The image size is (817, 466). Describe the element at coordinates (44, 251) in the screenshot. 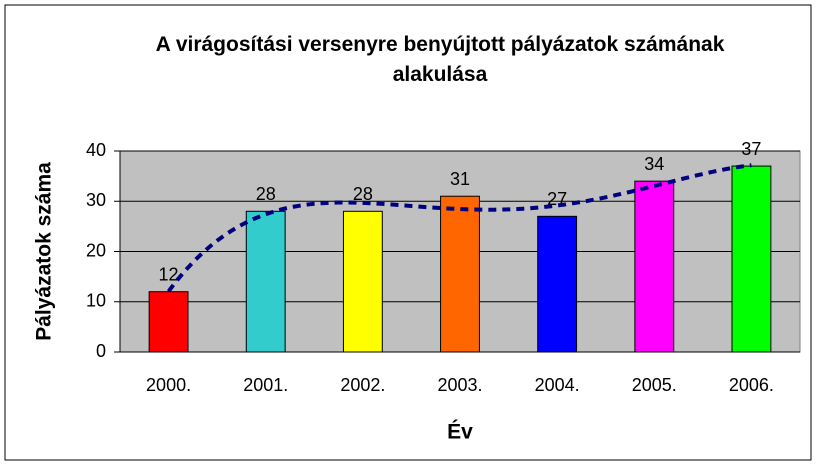

I see `y-axis-label: Pályázatok száma` at that location.